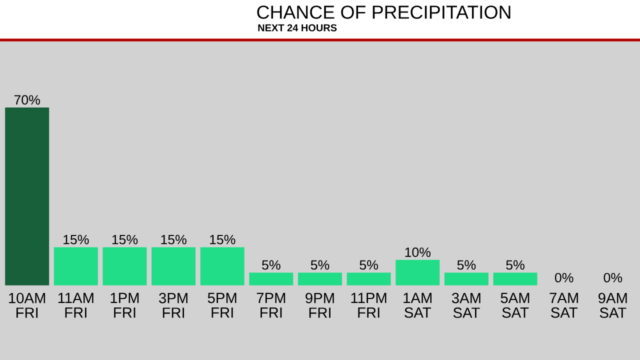 The image size is (640, 360). What do you see at coordinates (173, 305) in the screenshot?
I see `x-tick-label: 3PM FRI` at bounding box center [173, 305].